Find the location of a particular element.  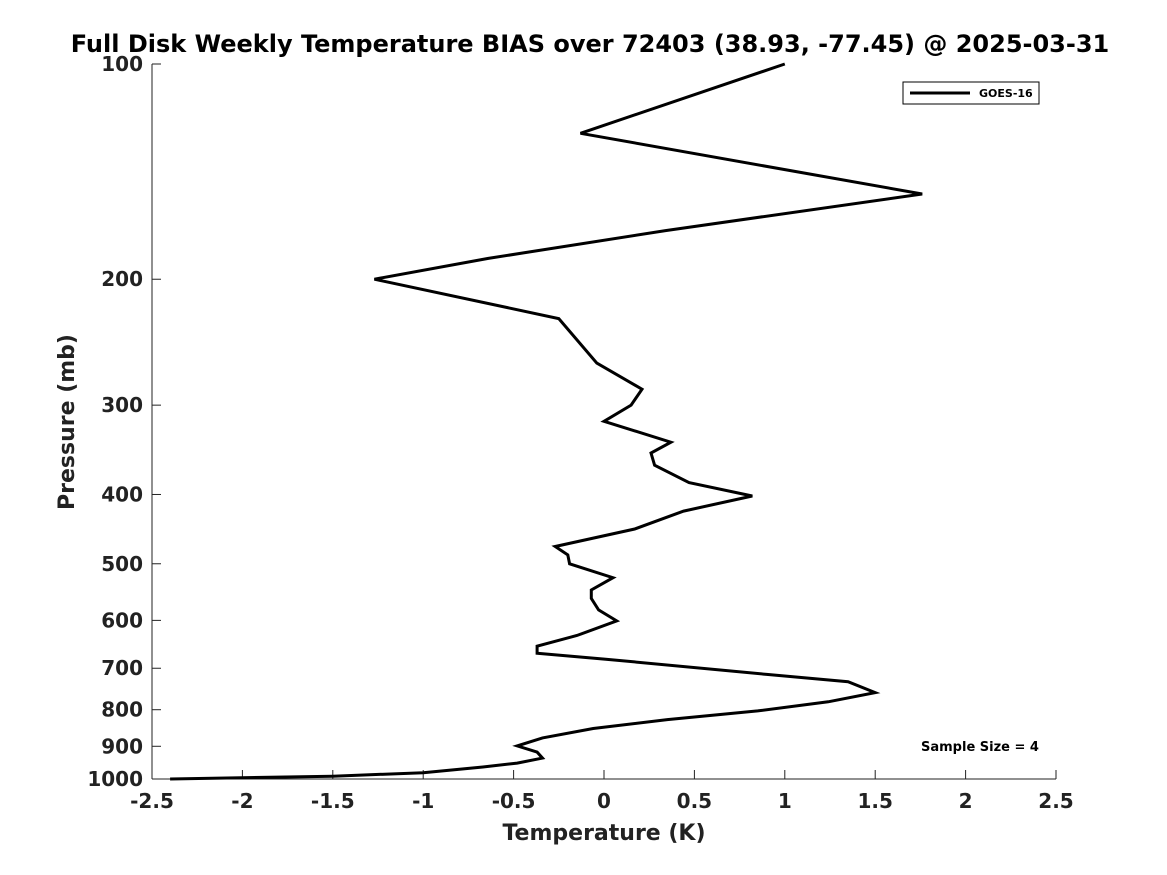

legend-label: GOES-16 is located at coordinates (1006, 93).